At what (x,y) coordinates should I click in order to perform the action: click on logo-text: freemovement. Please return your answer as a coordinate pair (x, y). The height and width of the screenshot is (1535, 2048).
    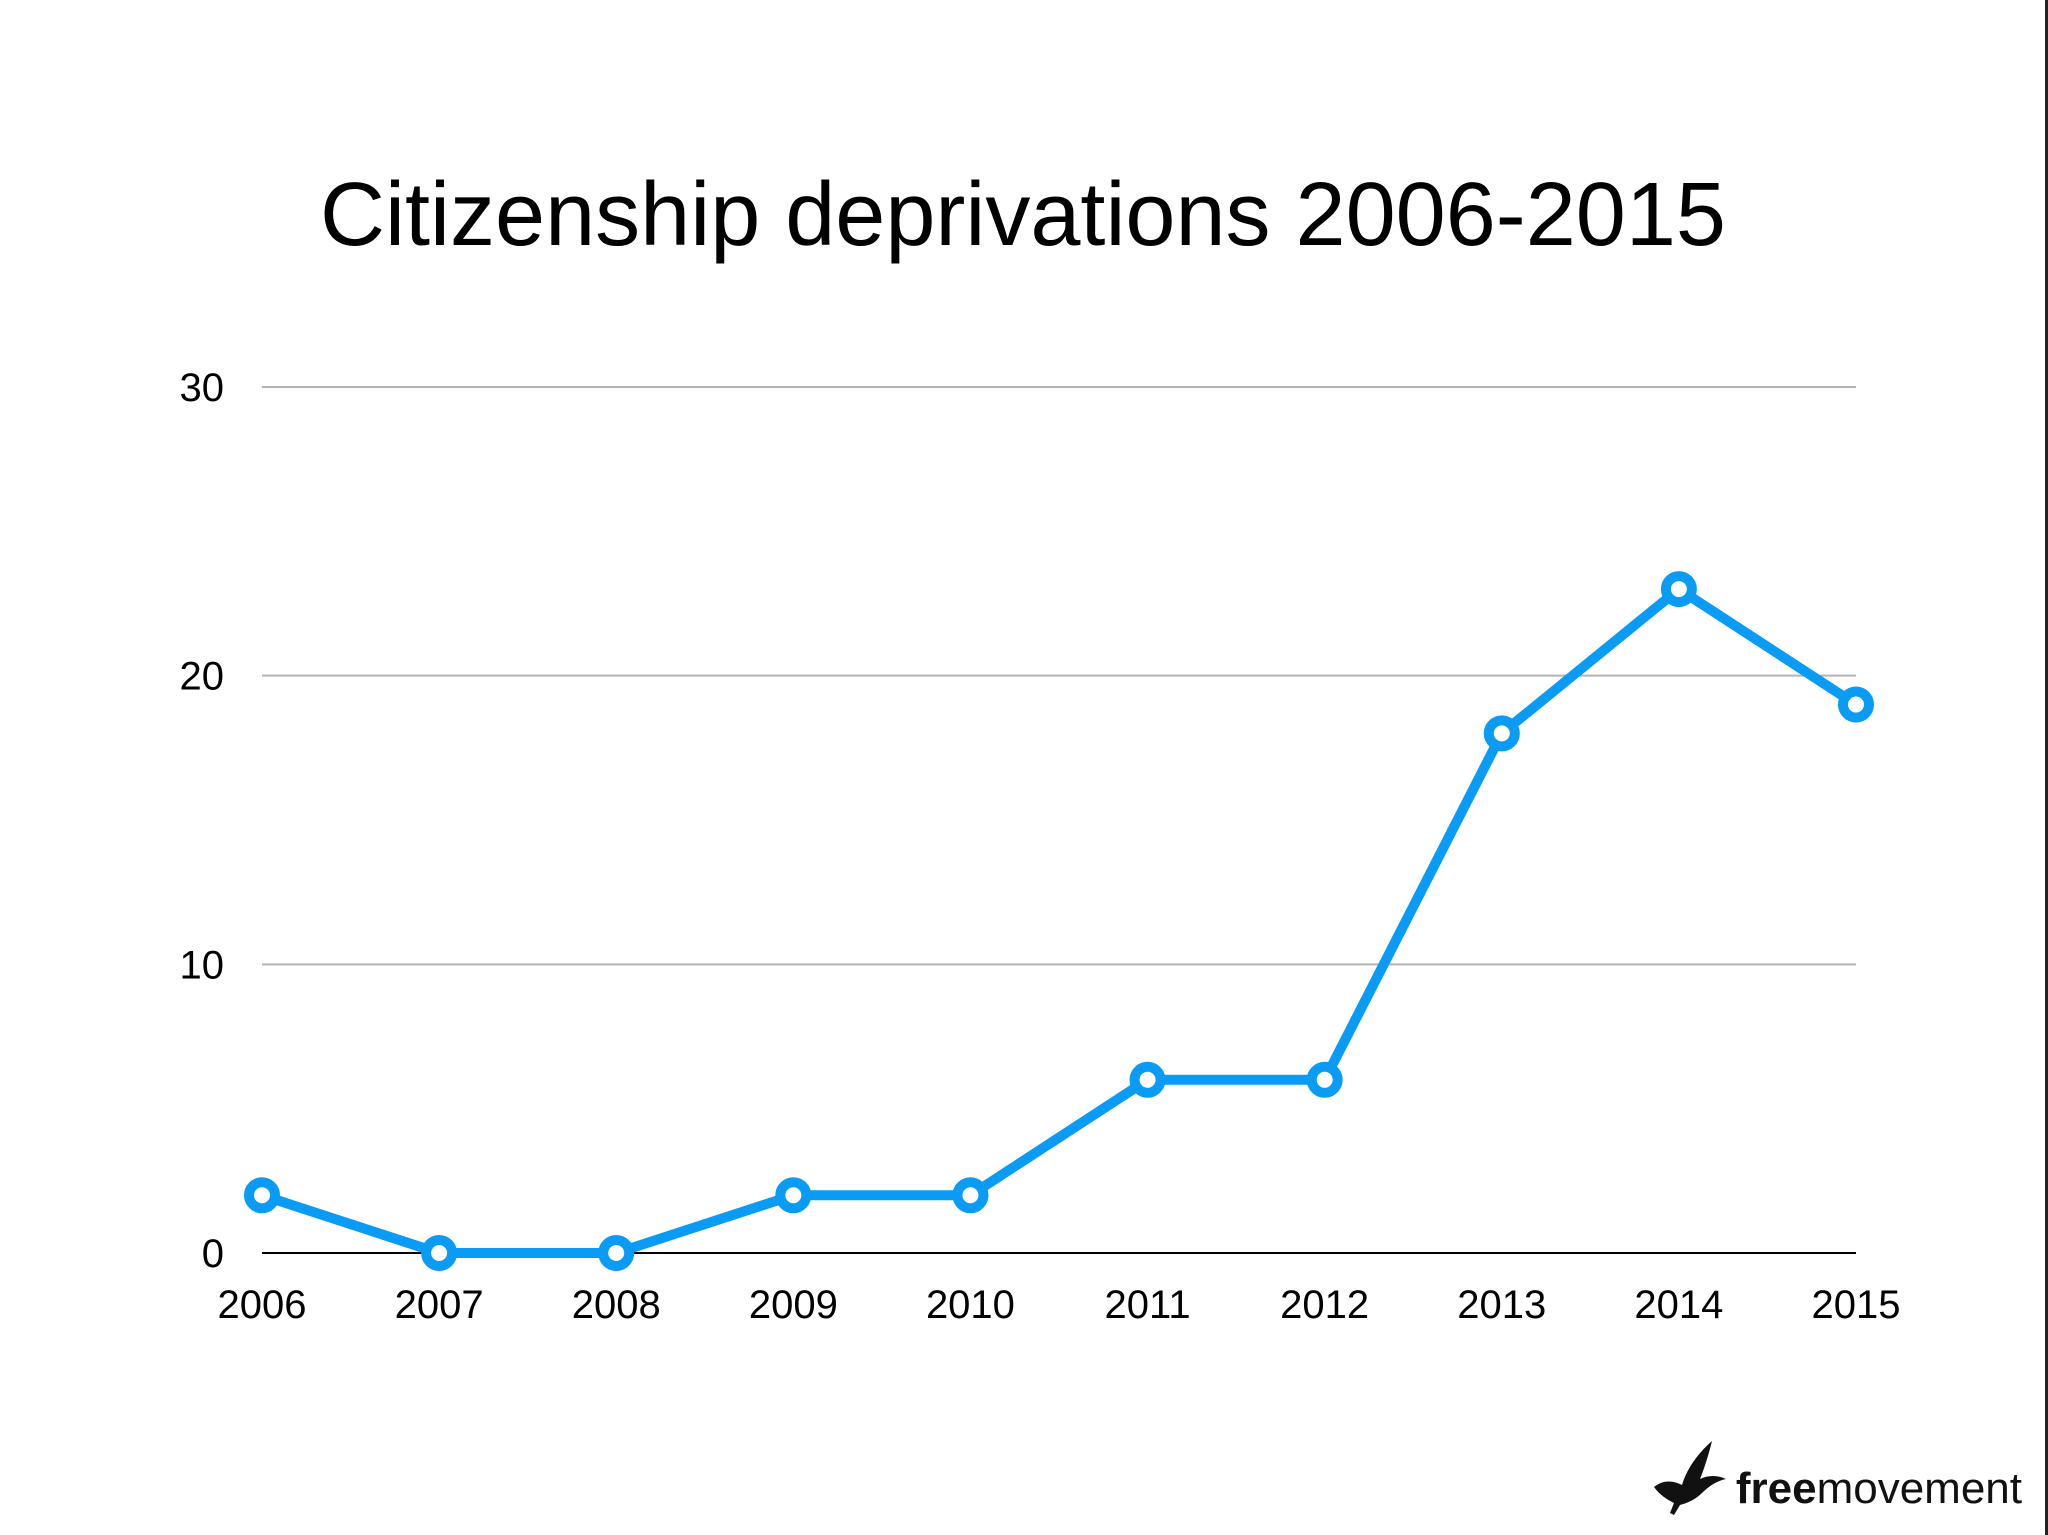
    Looking at the image, I should click on (1879, 1492).